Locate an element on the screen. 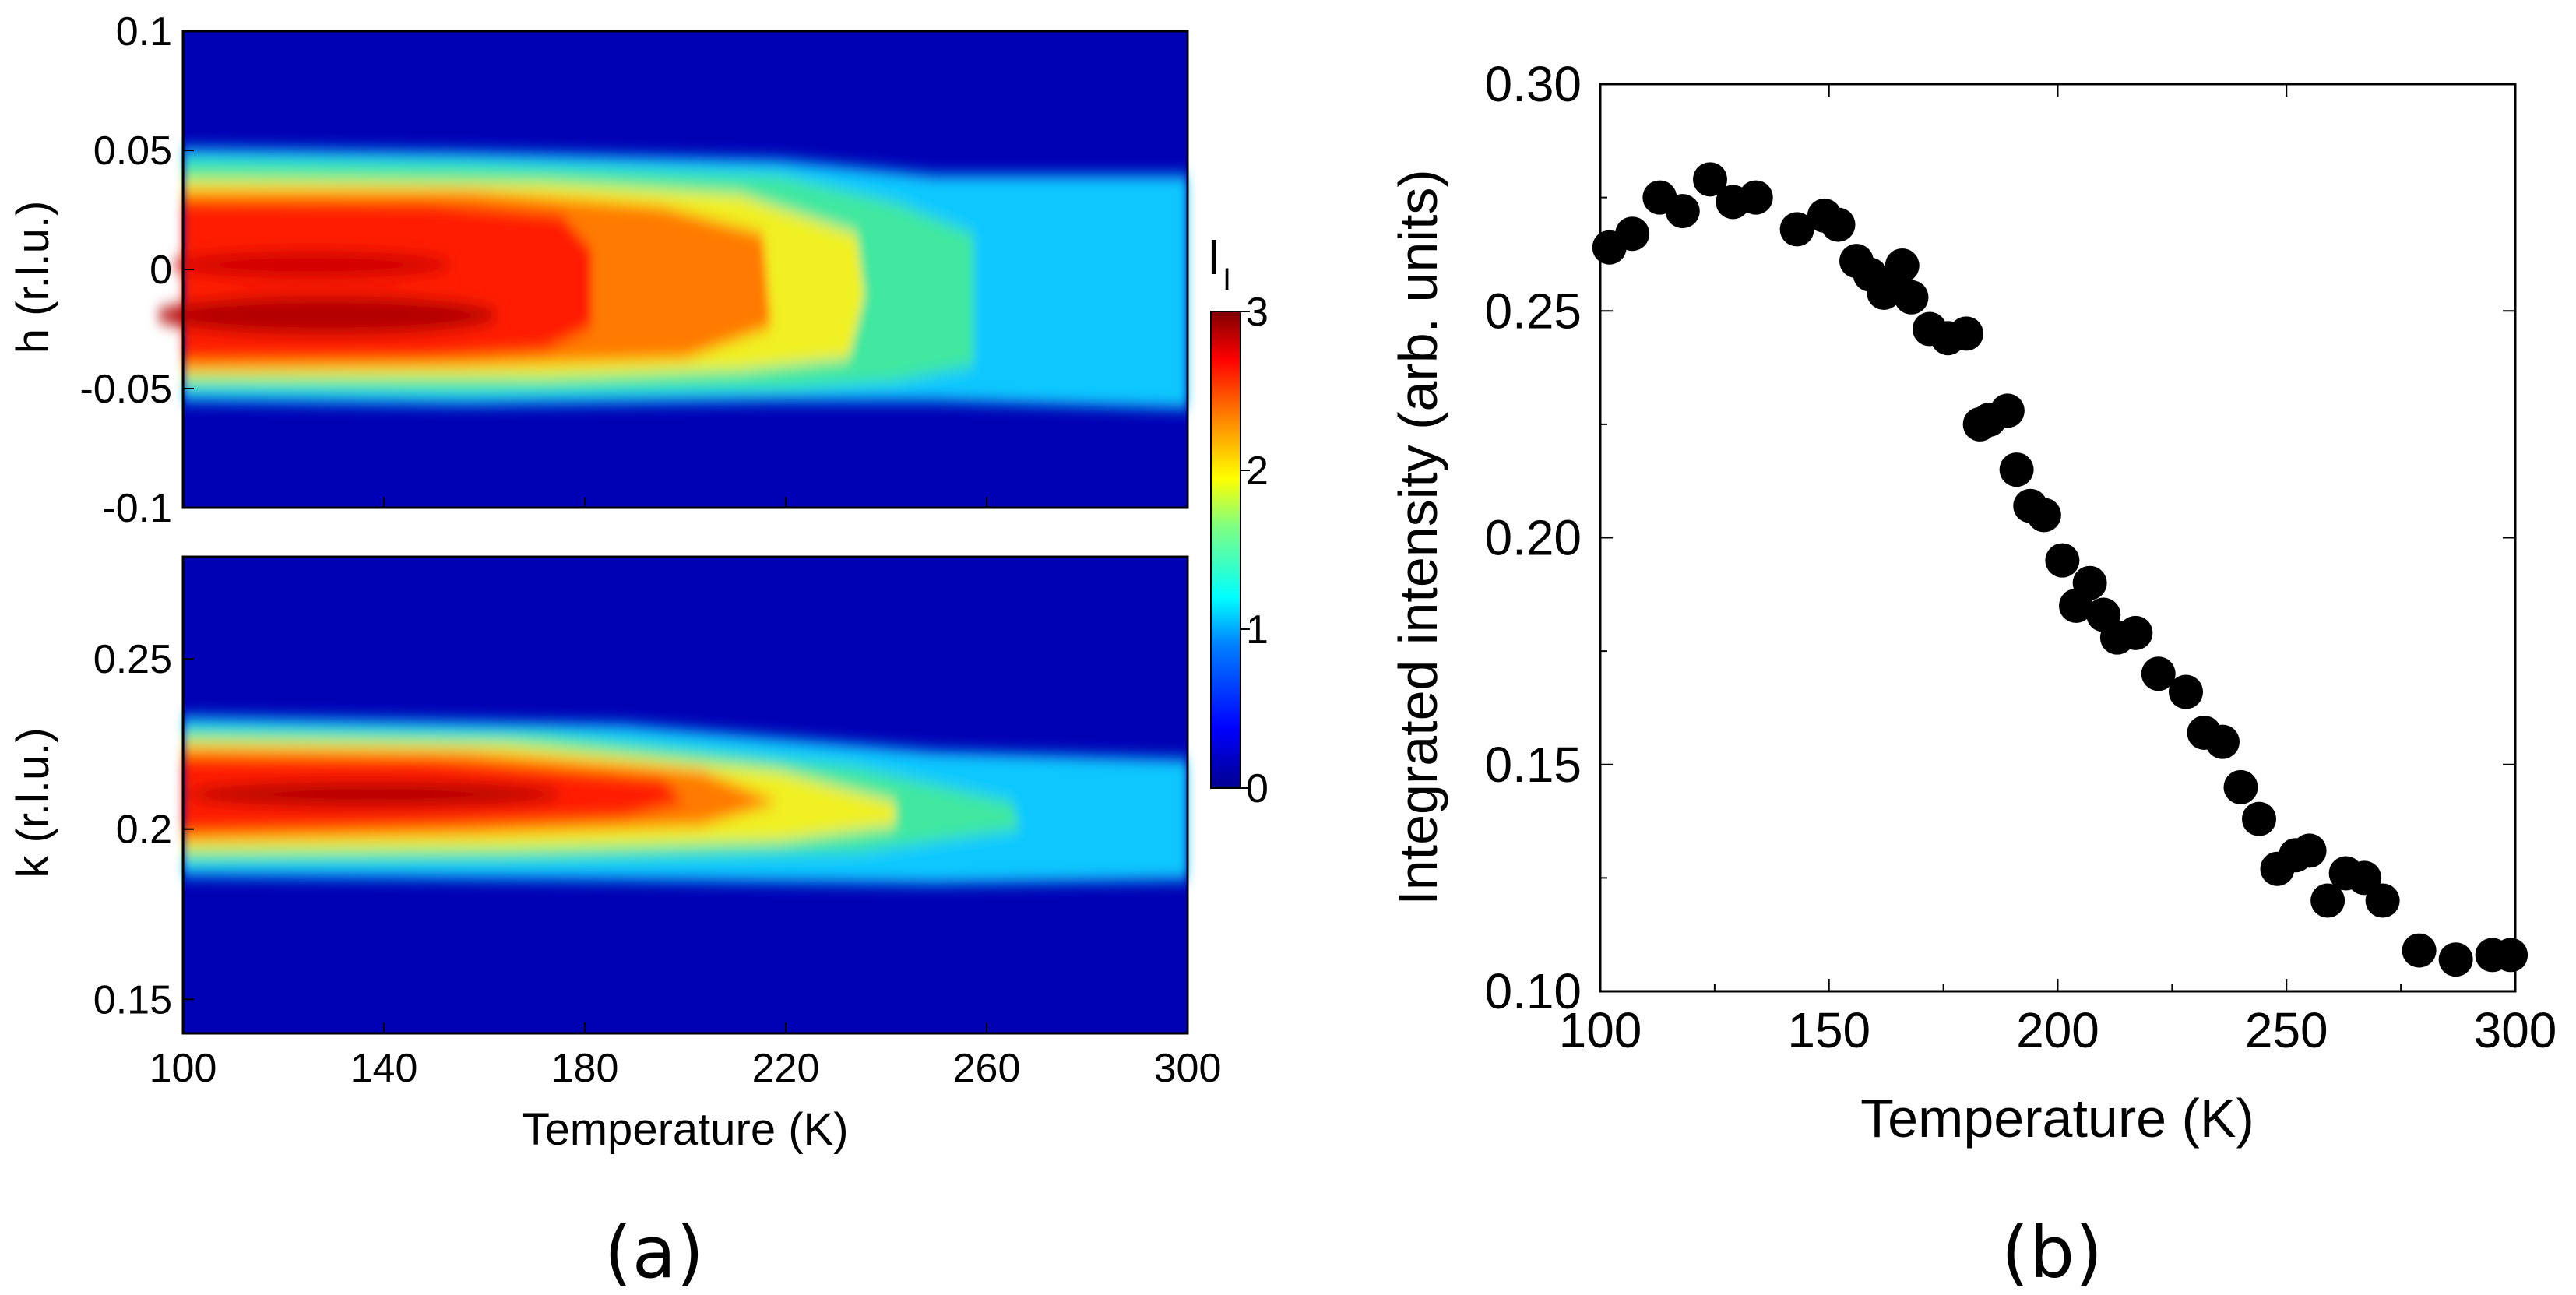  scatter-x-tick-label: 100 is located at coordinates (1600, 1030).